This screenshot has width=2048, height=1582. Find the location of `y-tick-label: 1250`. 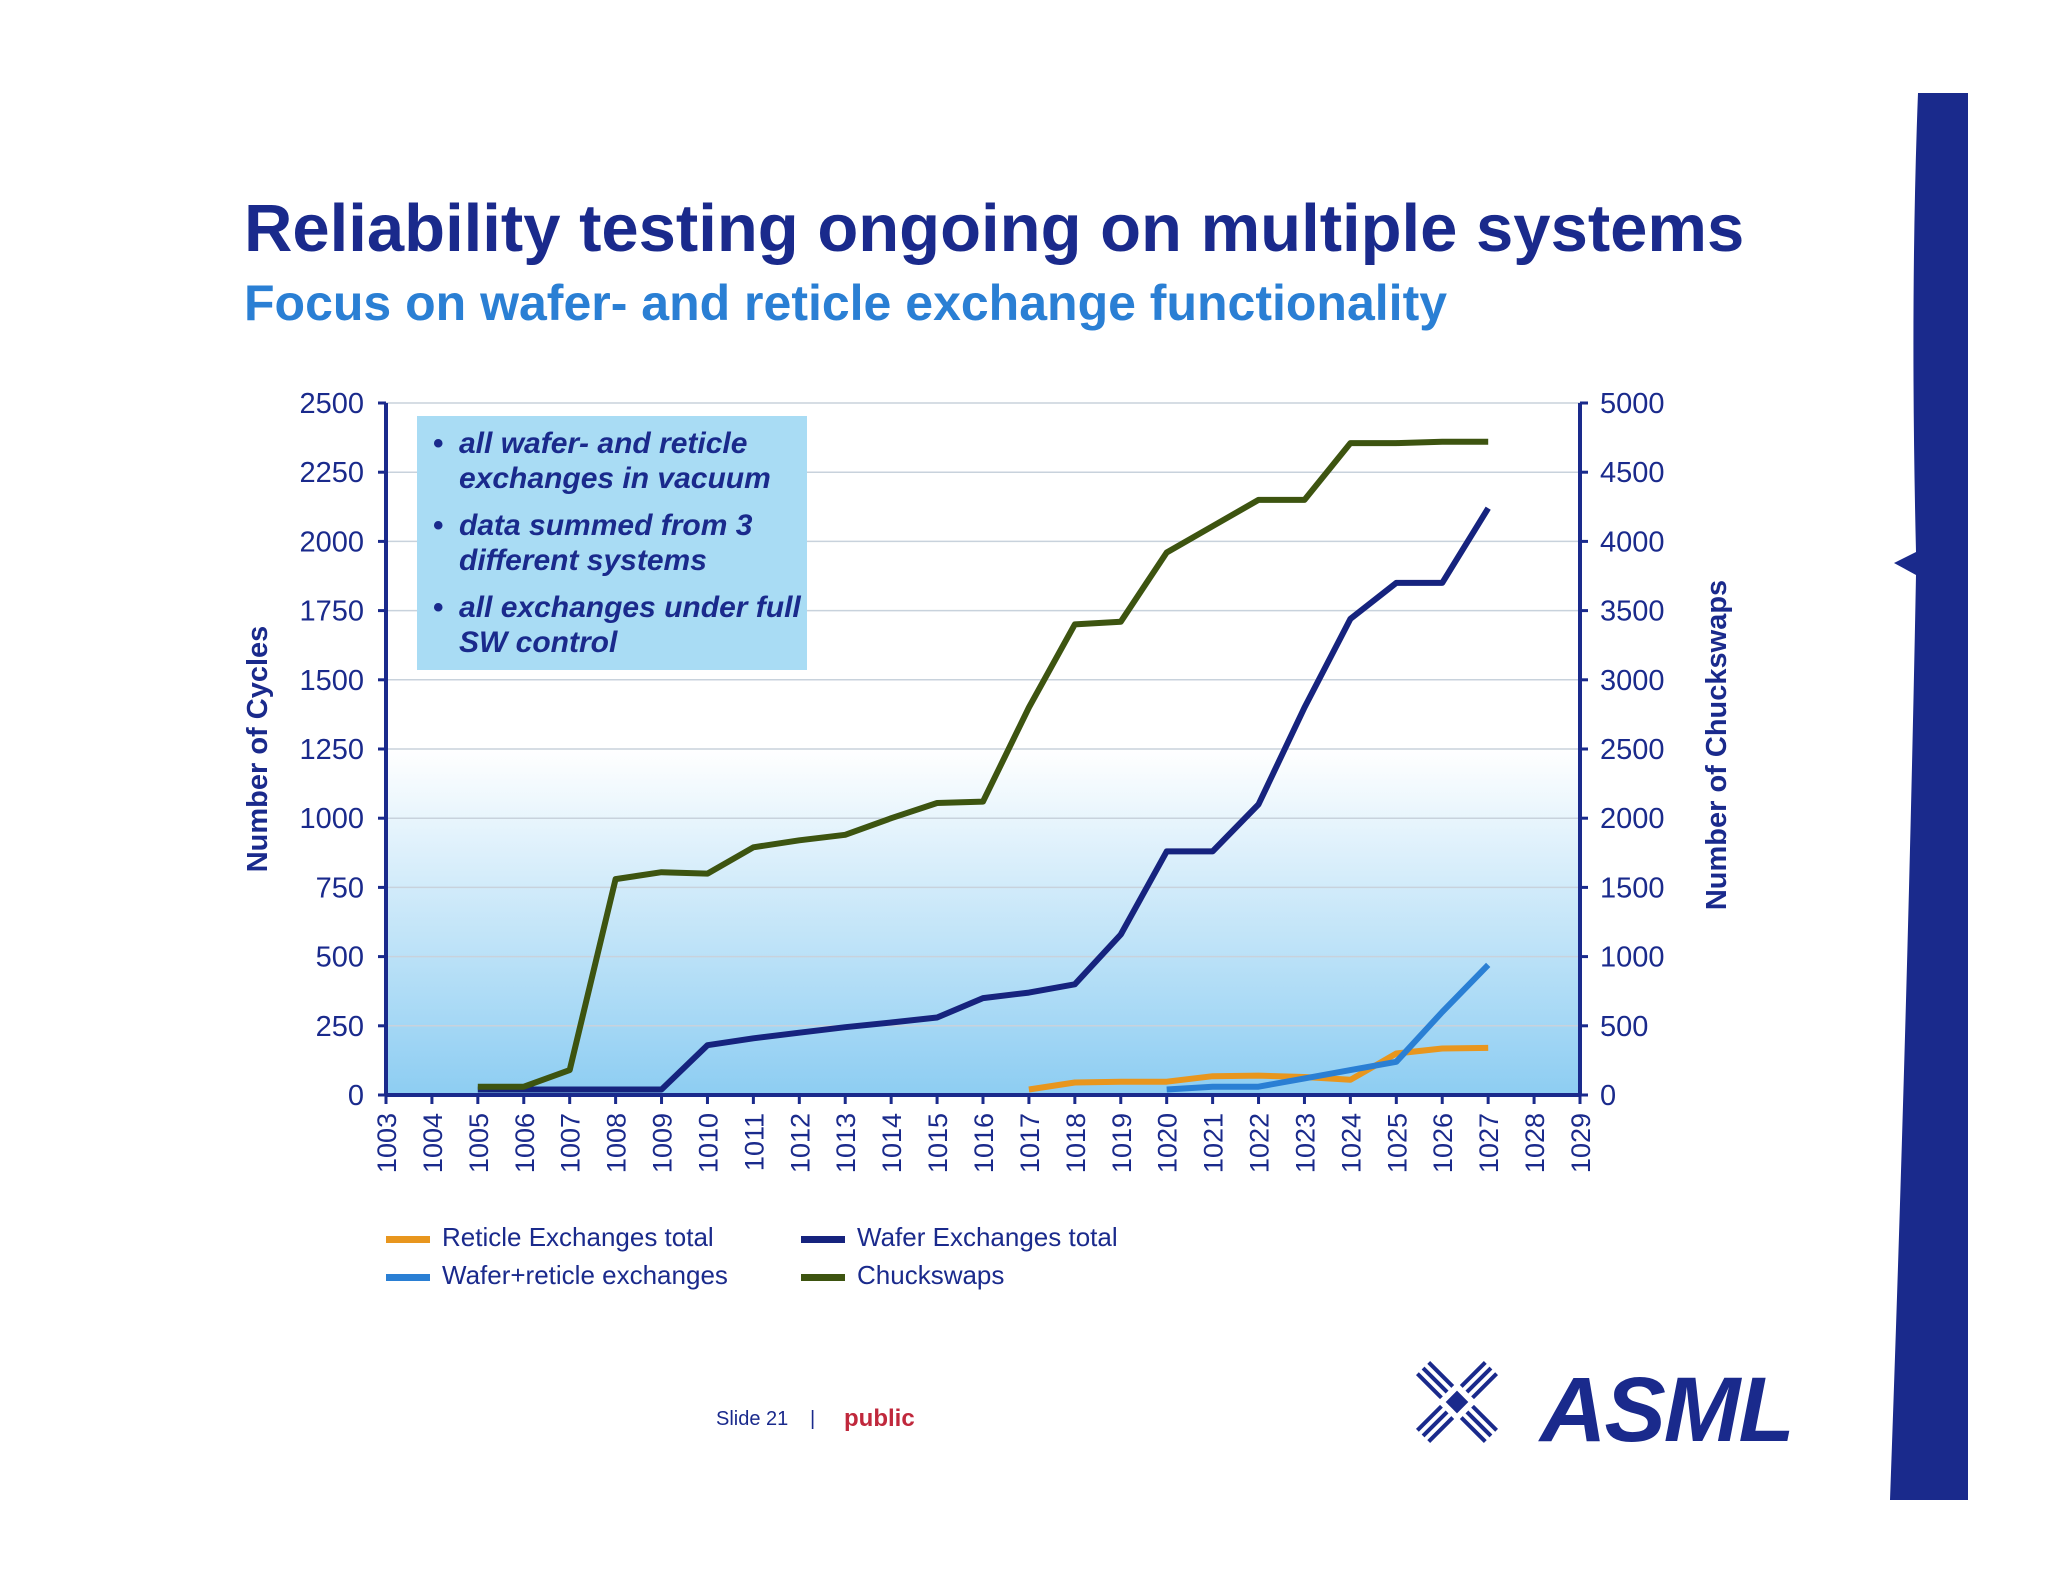

y-tick-label: 1250 is located at coordinates (331, 750).